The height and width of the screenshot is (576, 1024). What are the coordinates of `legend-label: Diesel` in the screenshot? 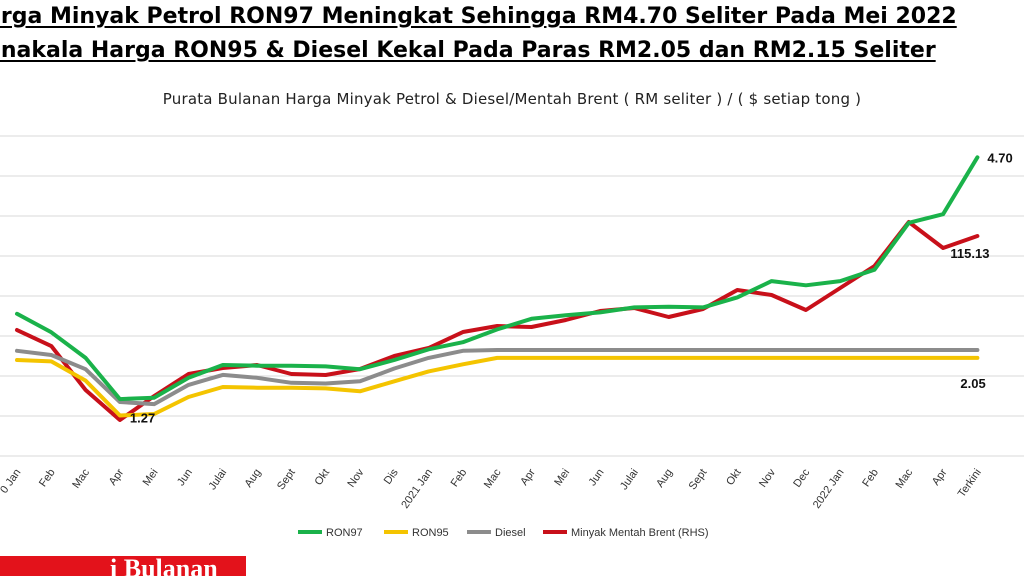 It's located at (510, 533).